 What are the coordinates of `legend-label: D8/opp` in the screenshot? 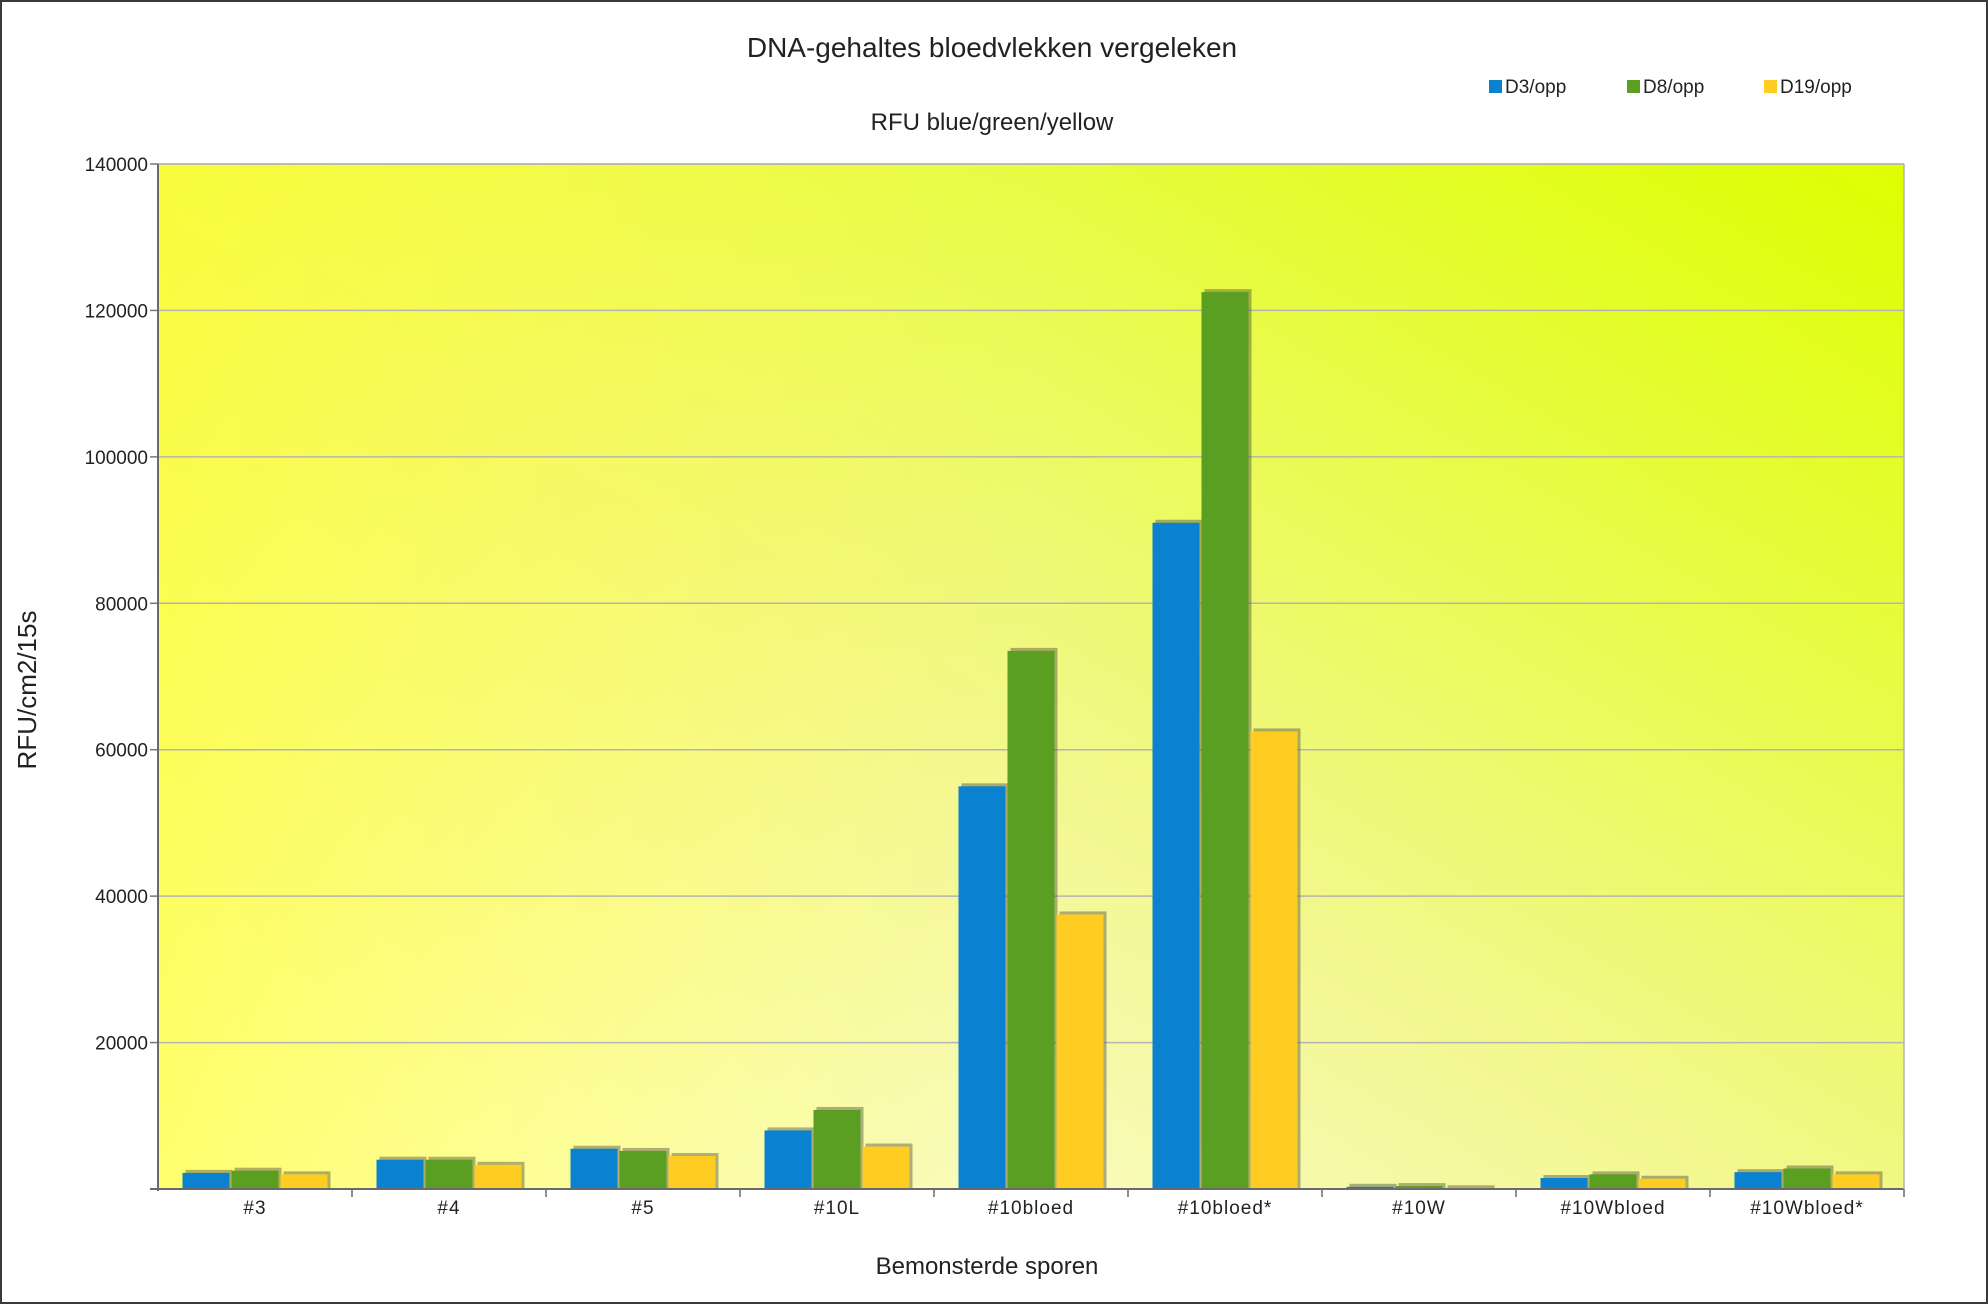 It's located at (1673, 87).